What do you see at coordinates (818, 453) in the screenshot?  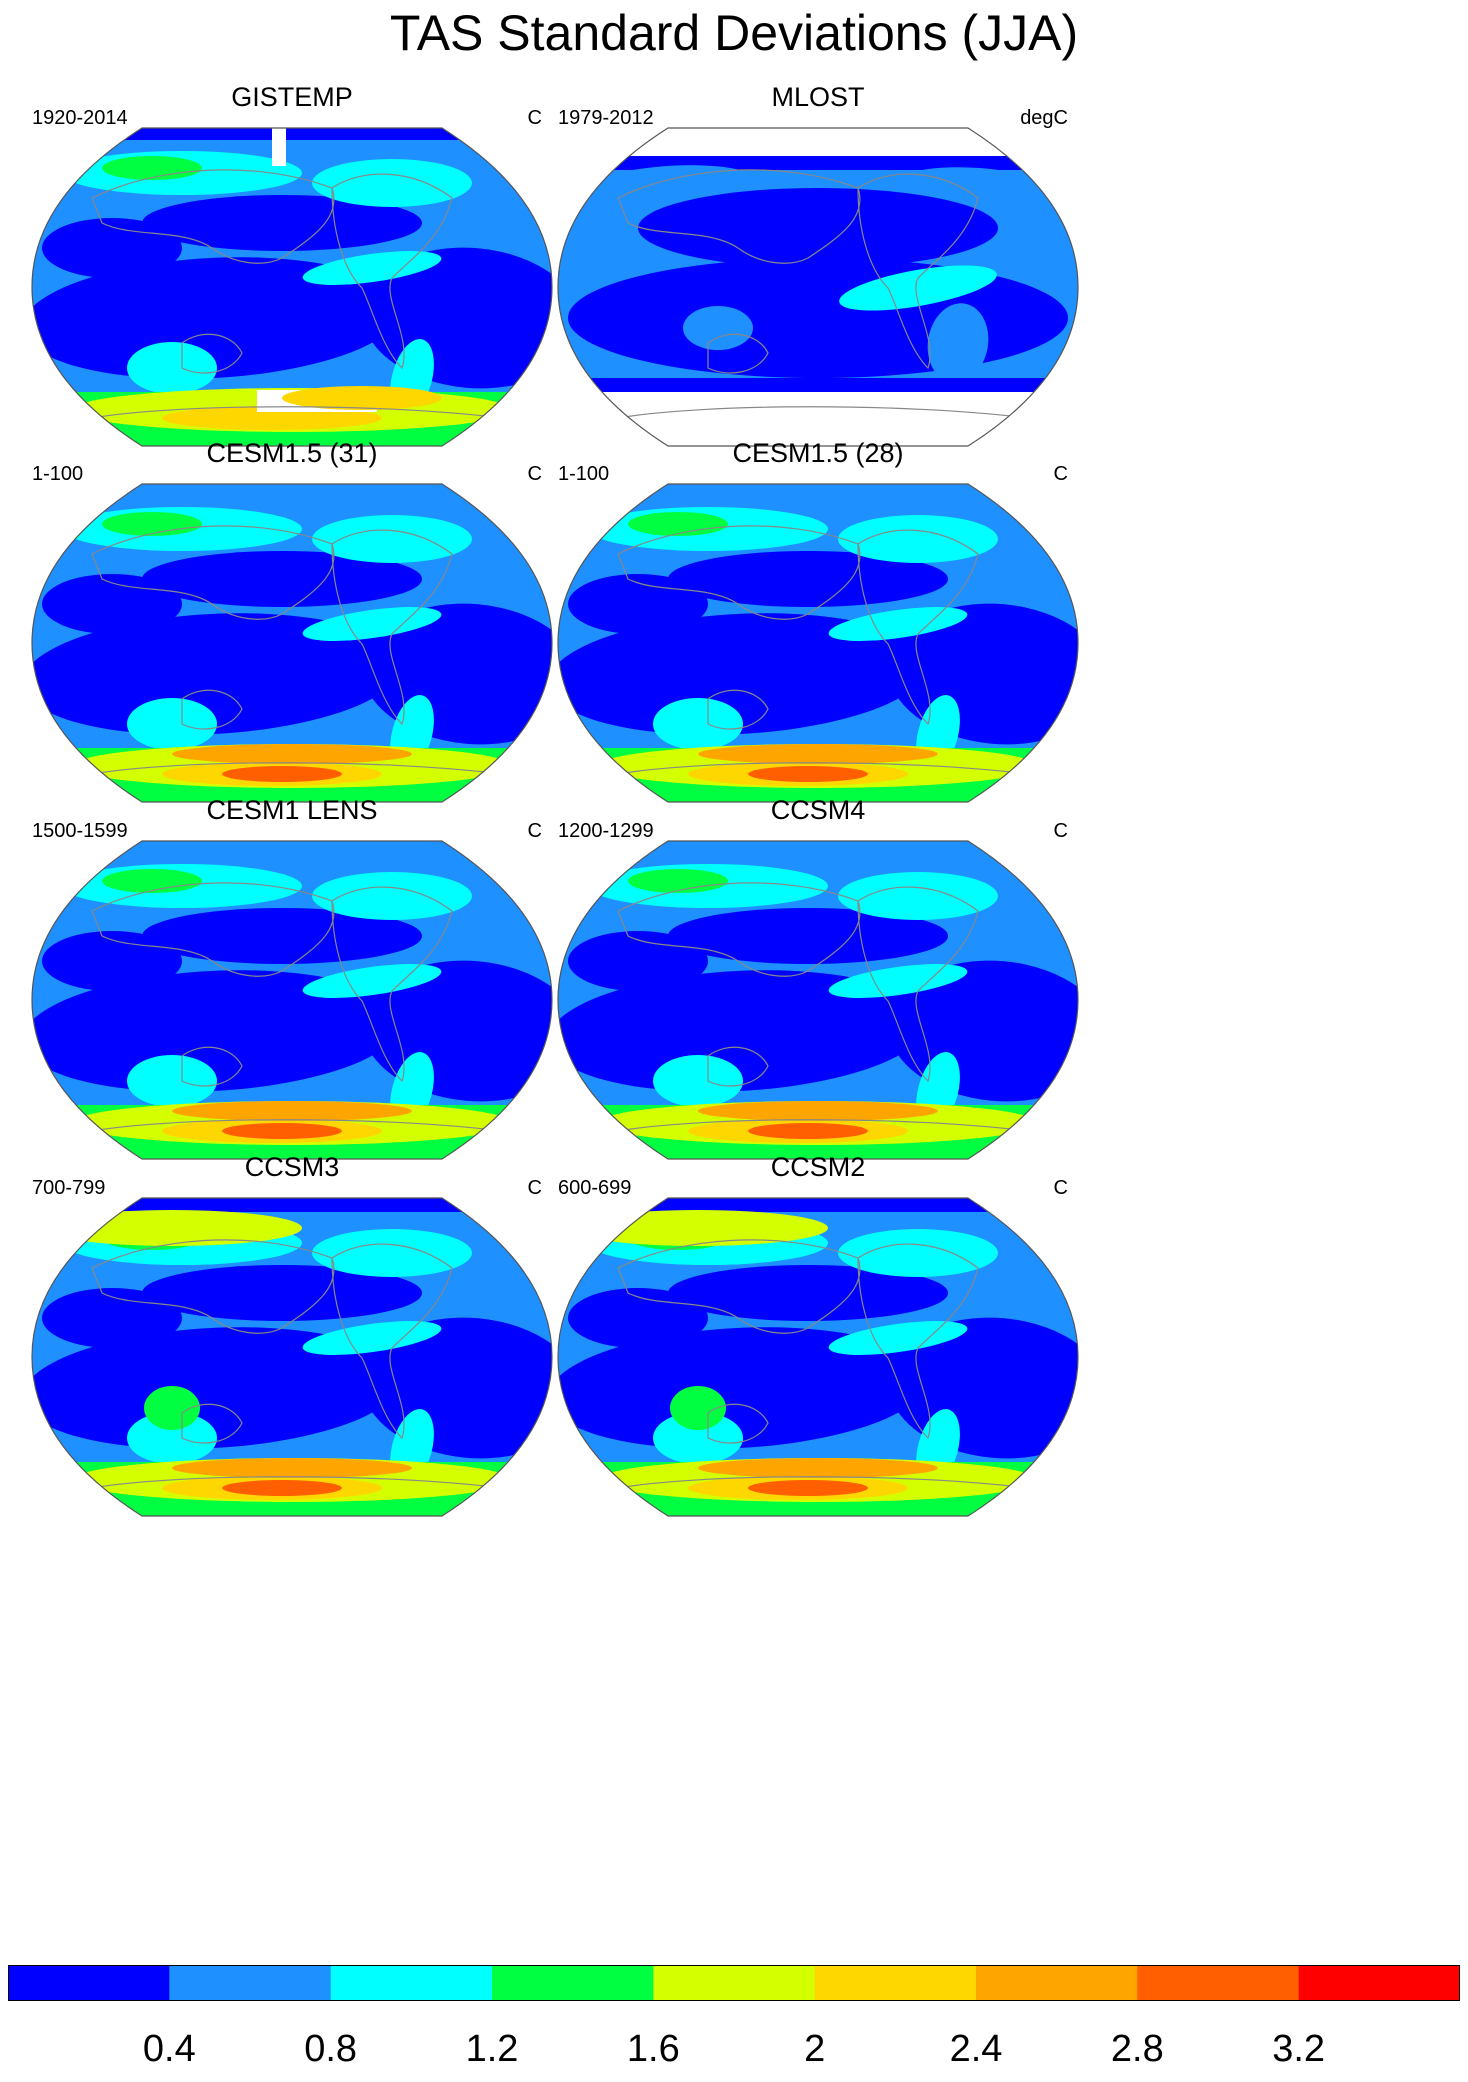 I see `panel-title: CESM1.5 (28)` at bounding box center [818, 453].